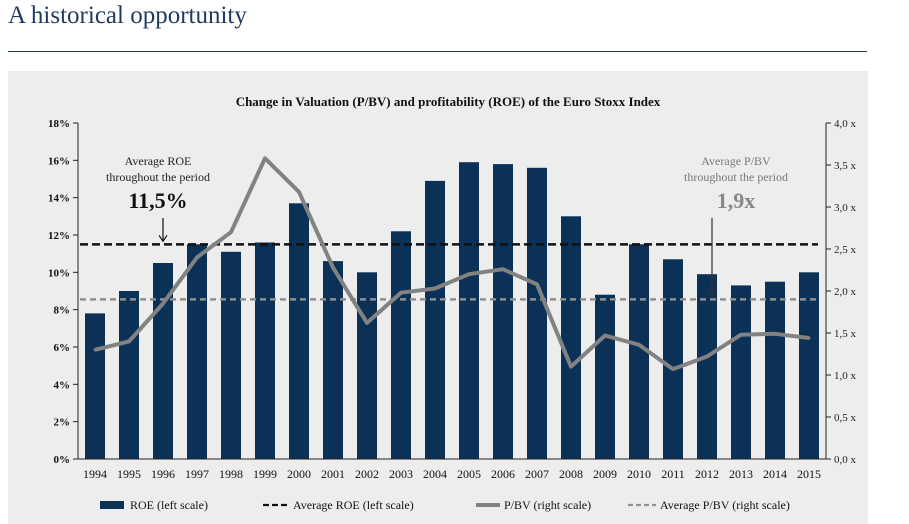 The width and height of the screenshot is (909, 524). I want to click on page-title: A historical opportunity, so click(127, 15).